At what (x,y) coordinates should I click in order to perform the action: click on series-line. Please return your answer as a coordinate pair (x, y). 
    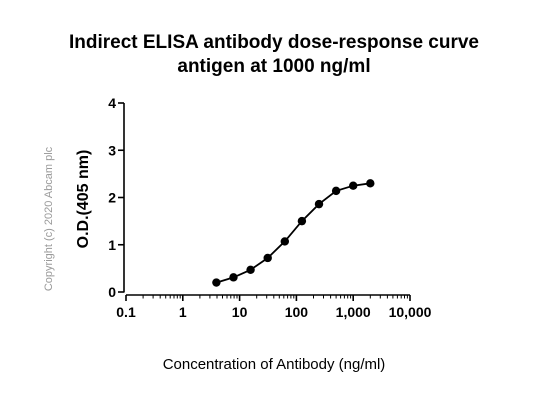
    Looking at the image, I should click on (293, 233).